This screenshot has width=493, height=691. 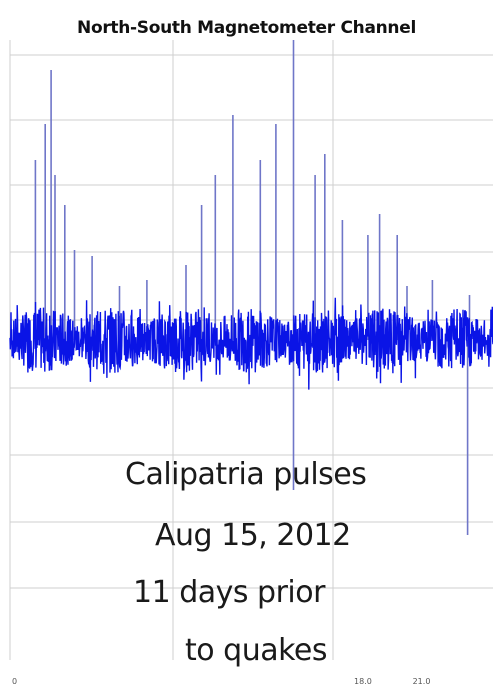 I want to click on signal-trace, so click(x=251, y=343).